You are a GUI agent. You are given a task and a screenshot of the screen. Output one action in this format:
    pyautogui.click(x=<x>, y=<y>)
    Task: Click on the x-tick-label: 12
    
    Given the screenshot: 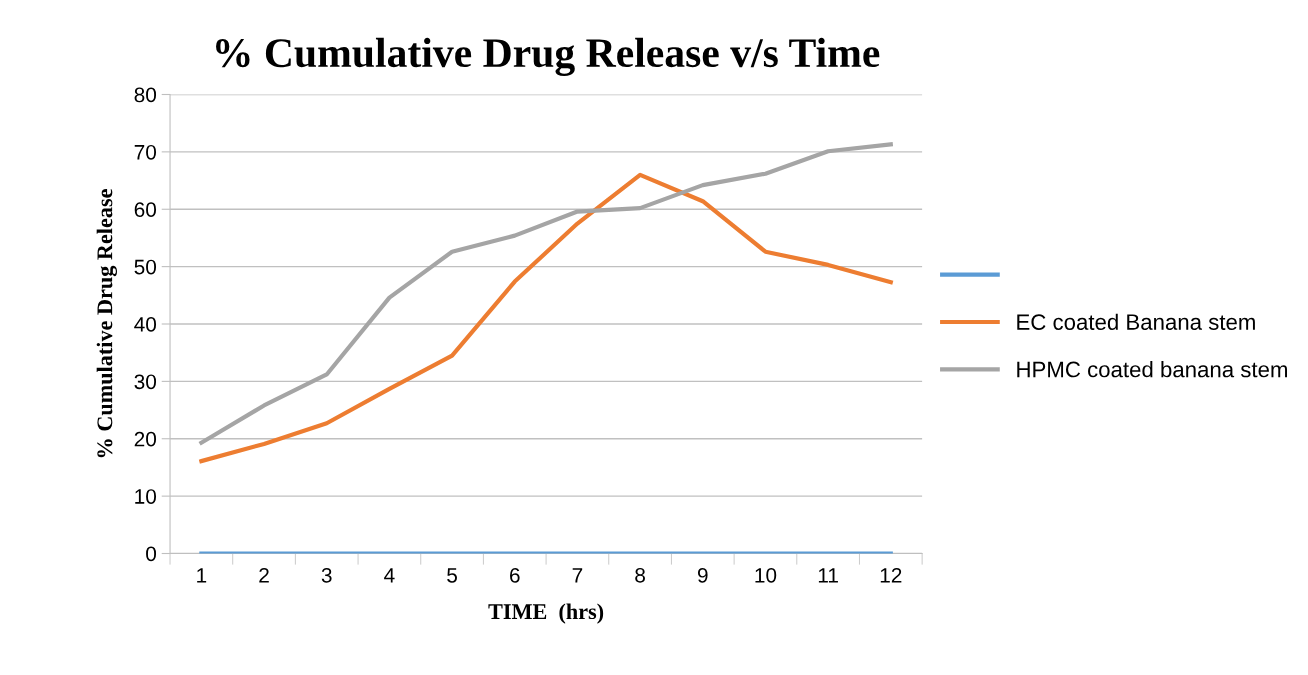 What is the action you would take?
    pyautogui.click(x=891, y=575)
    